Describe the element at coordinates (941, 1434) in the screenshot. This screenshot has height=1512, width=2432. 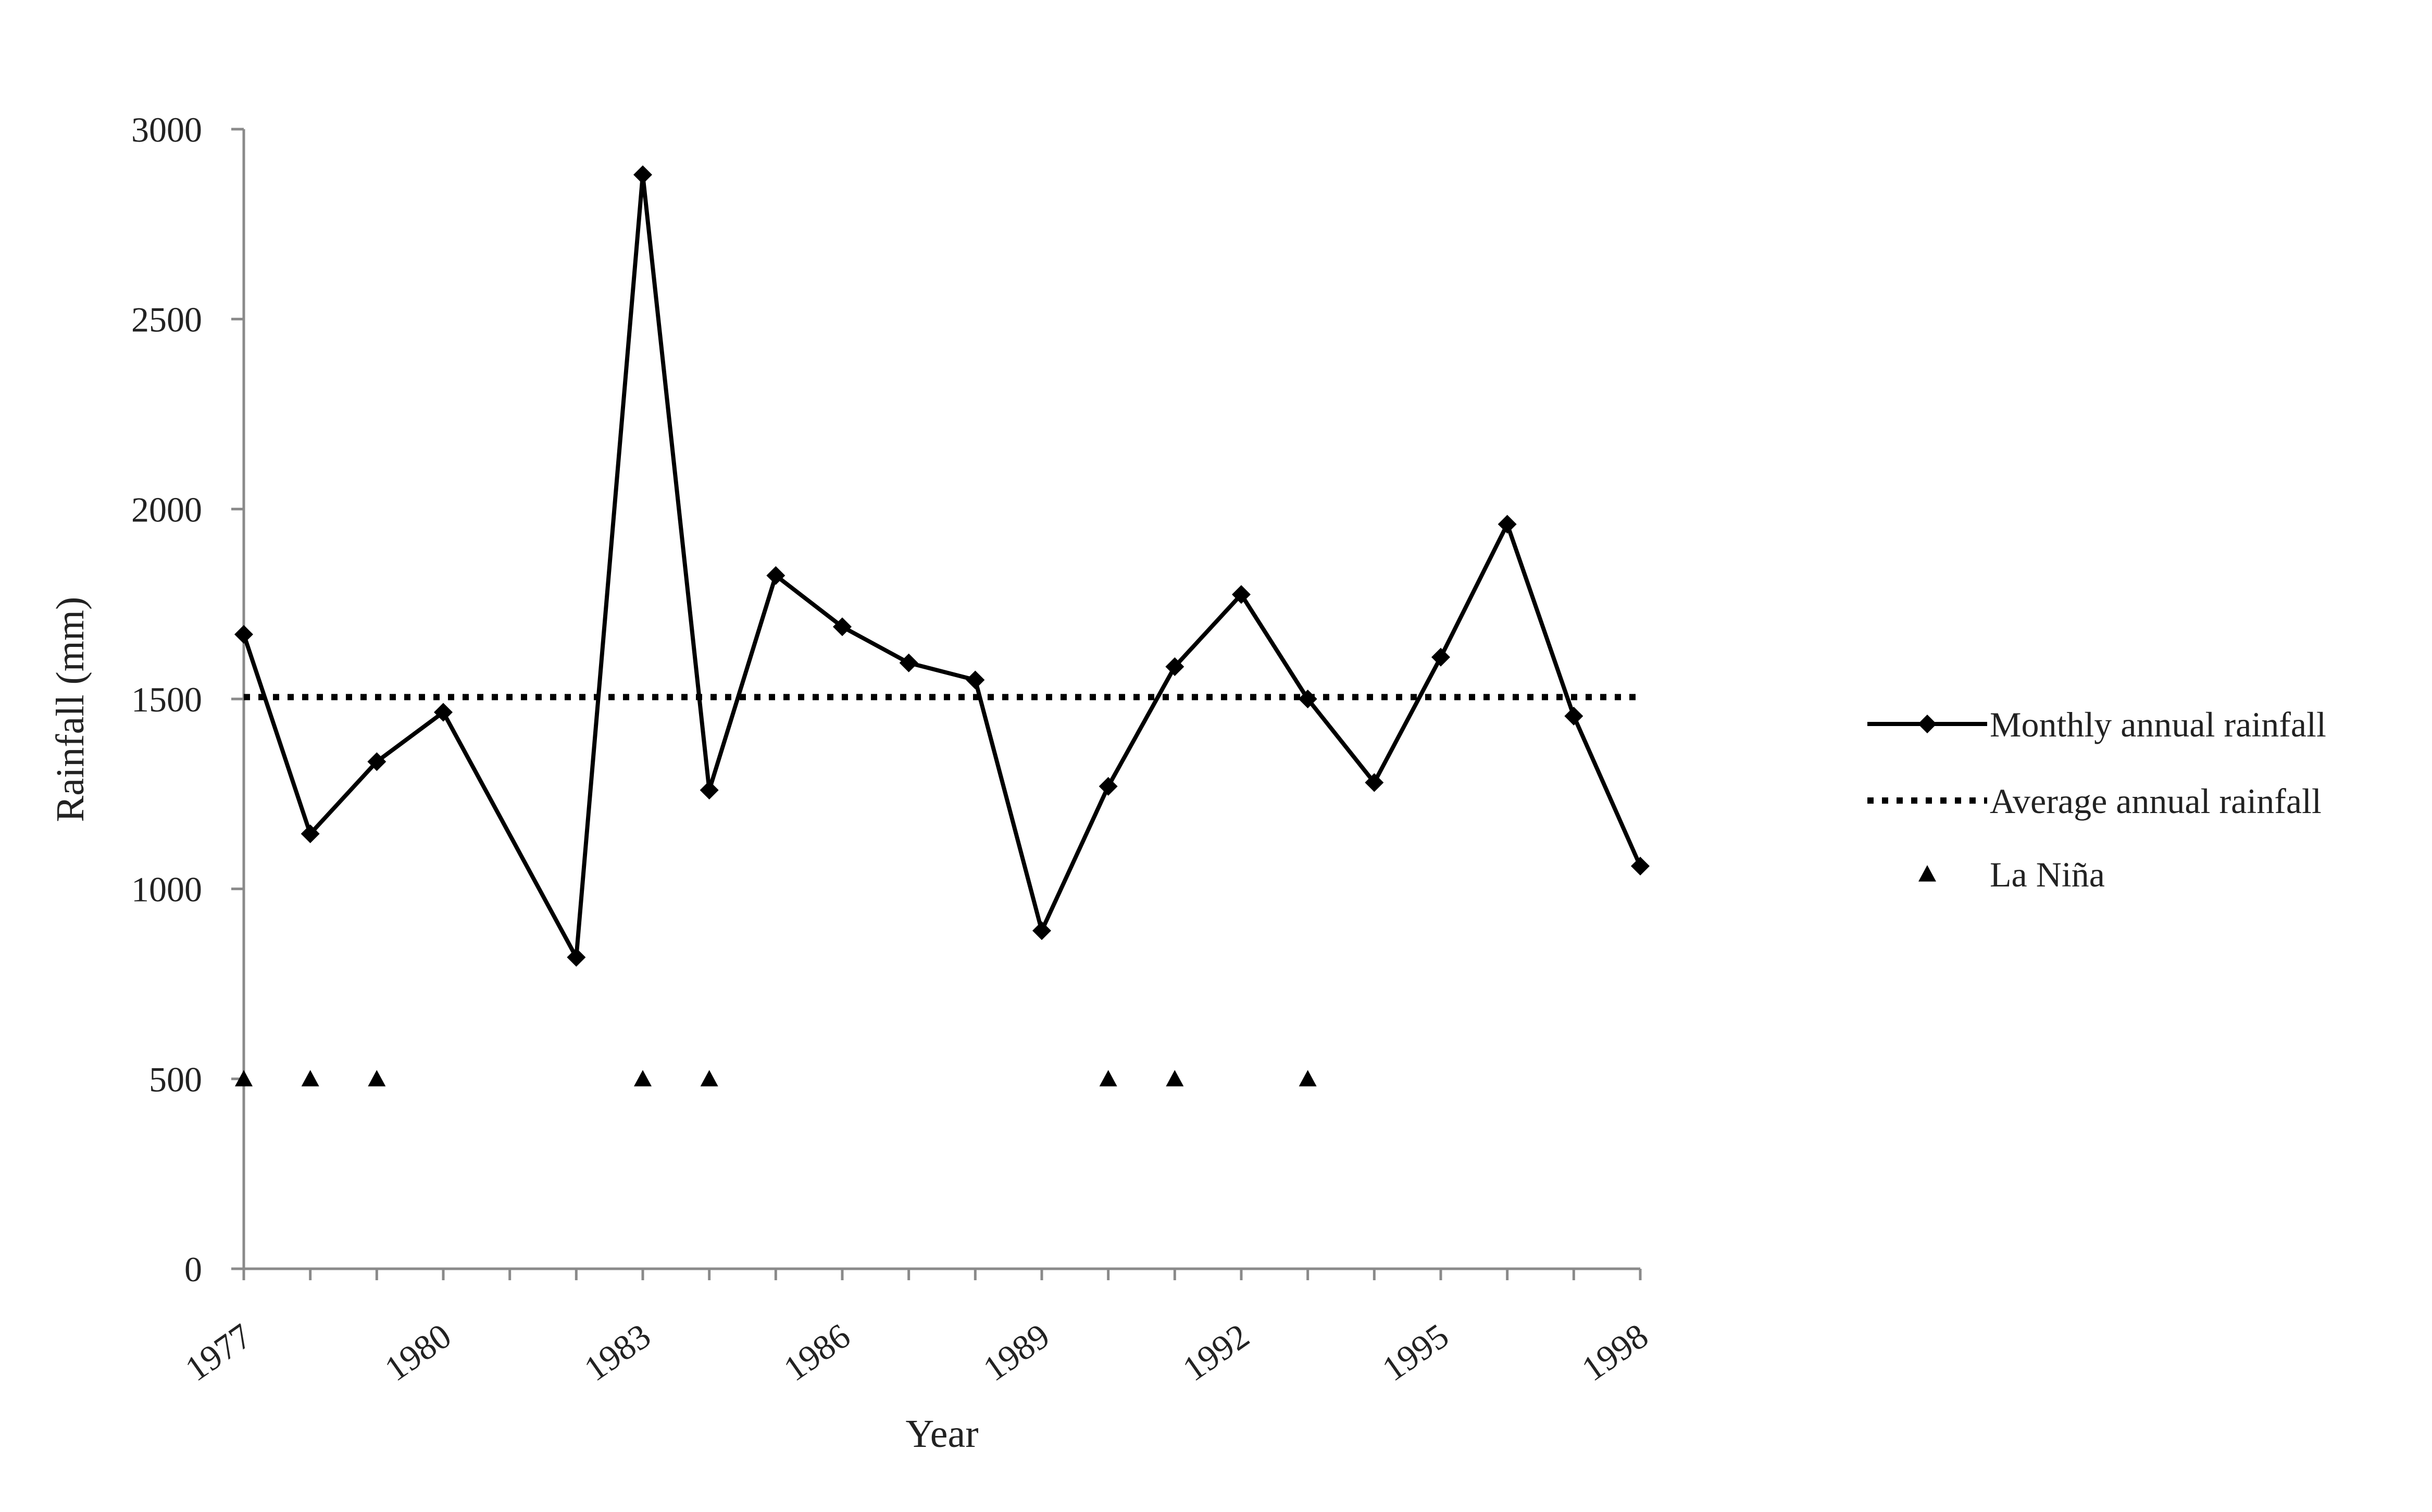
I see `x-axis-title: Year` at that location.